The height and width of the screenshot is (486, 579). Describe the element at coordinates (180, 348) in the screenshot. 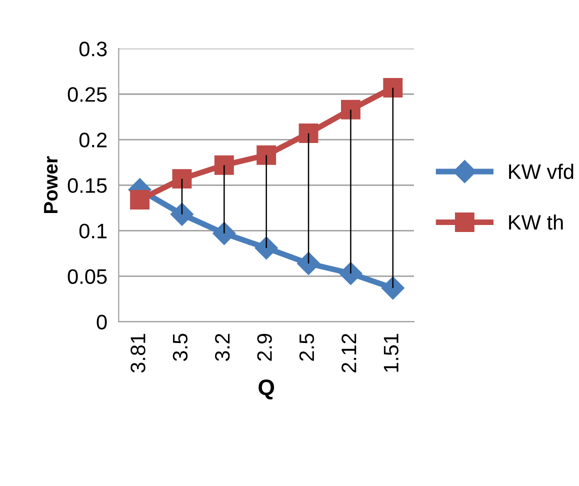

I see `x-tick-label: 3.5` at that location.